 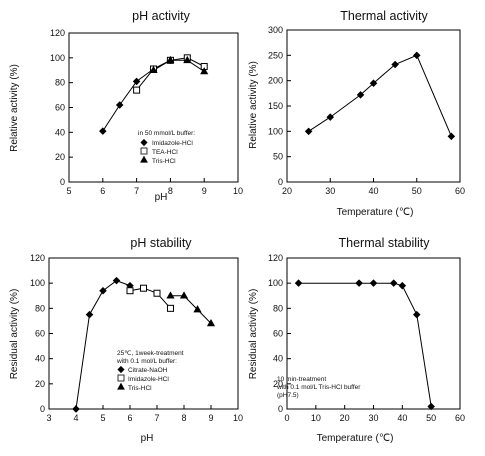 What do you see at coordinates (165, 152) in the screenshot?
I see `legend-label: TEA-HCl` at bounding box center [165, 152].